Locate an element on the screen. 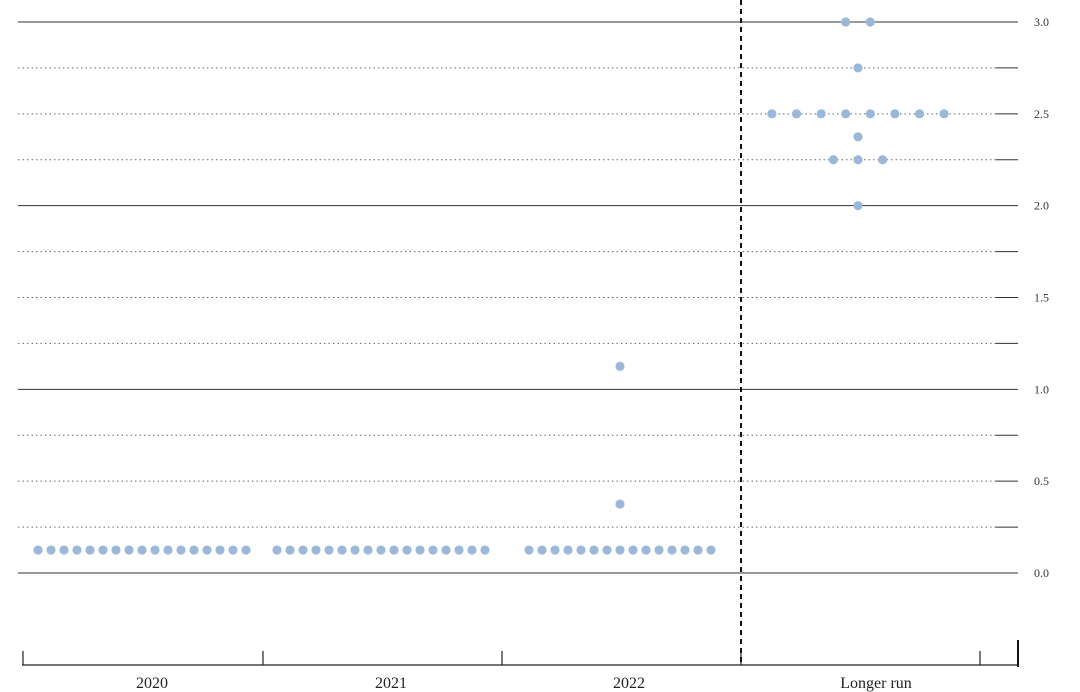  y-tick-label: 0.5 is located at coordinates (1041, 481).